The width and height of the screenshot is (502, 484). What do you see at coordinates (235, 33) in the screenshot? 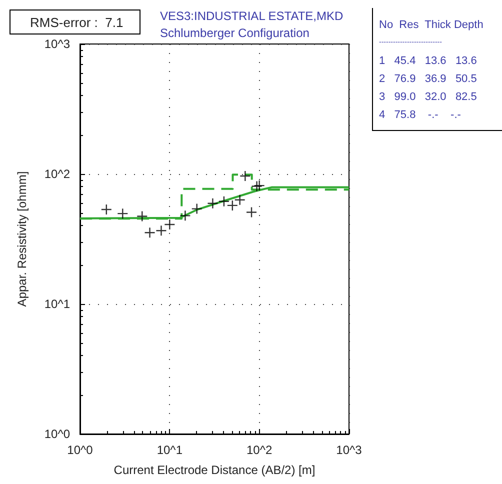
I see `chart-subtitle: Schlumberger Configuration` at bounding box center [235, 33].